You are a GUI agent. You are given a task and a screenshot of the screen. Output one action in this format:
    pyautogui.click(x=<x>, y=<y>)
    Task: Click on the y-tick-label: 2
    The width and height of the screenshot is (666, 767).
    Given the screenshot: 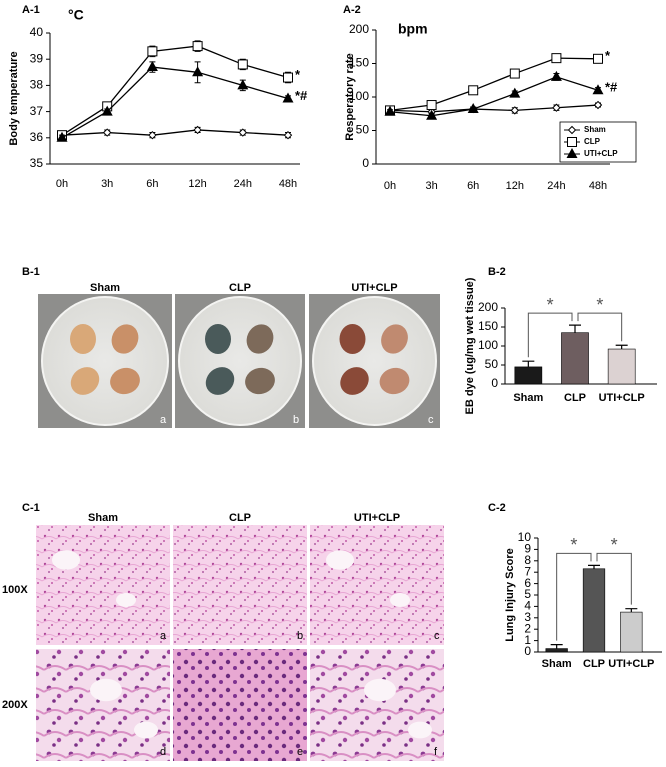 What is the action you would take?
    pyautogui.click(x=527, y=628)
    